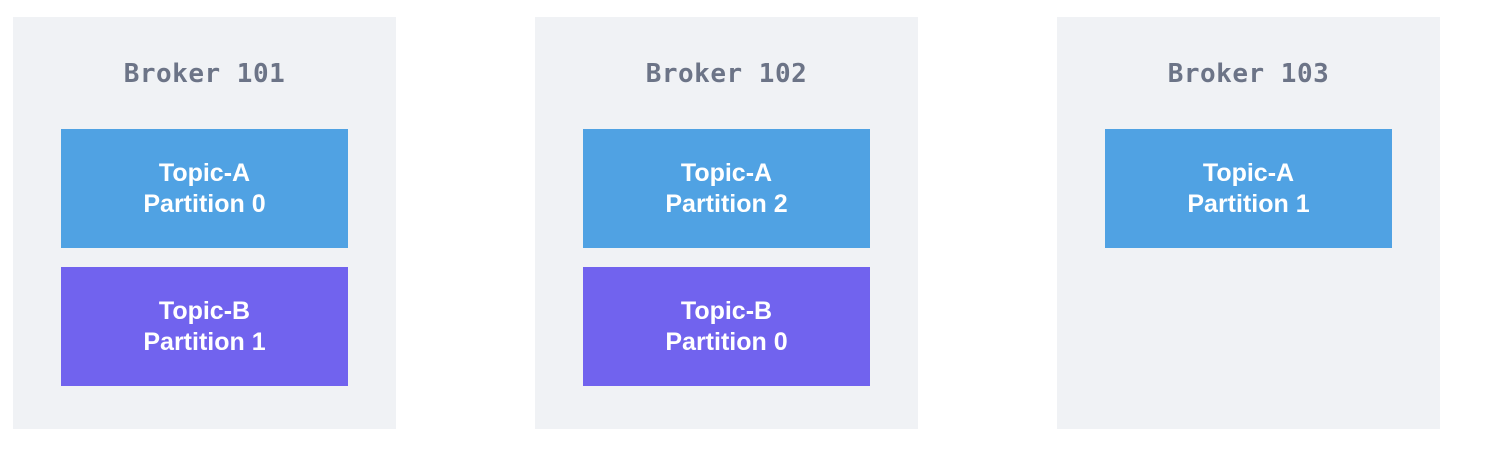 The height and width of the screenshot is (468, 1494). Describe the element at coordinates (204, 74) in the screenshot. I see `broker-title: Broker 101` at that location.